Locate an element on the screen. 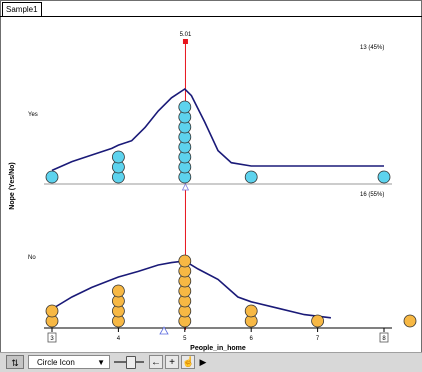 This screenshot has height=372, width=422. icon-type-select: Circle Icon ▼ is located at coordinates (69, 362).